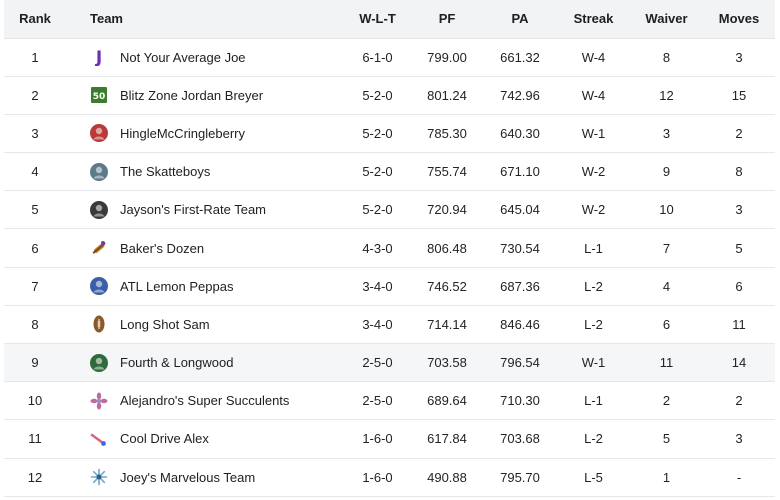  Describe the element at coordinates (188, 477) in the screenshot. I see `team-name-link: Joey's Marvelous Team` at that location.